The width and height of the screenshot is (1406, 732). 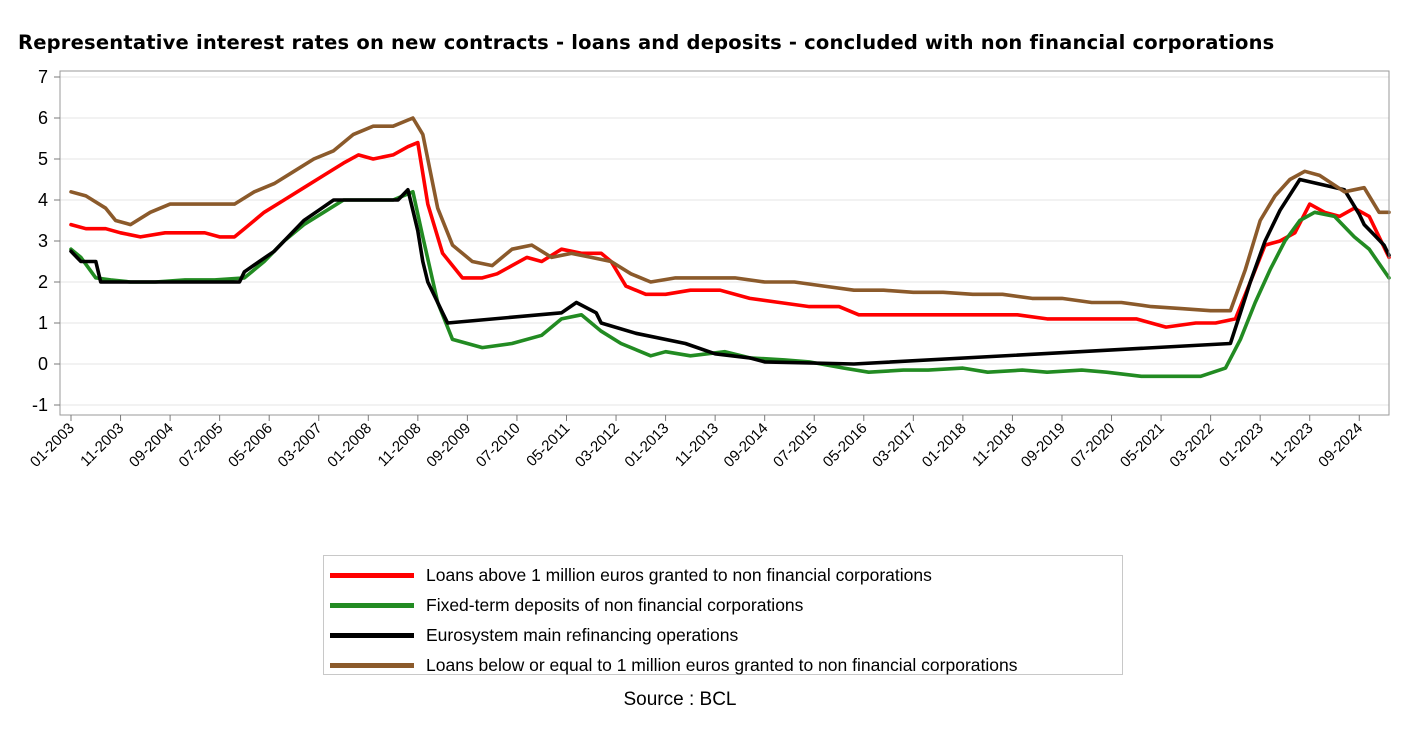 What do you see at coordinates (43, 200) in the screenshot?
I see `y-tick-label: 4` at bounding box center [43, 200].